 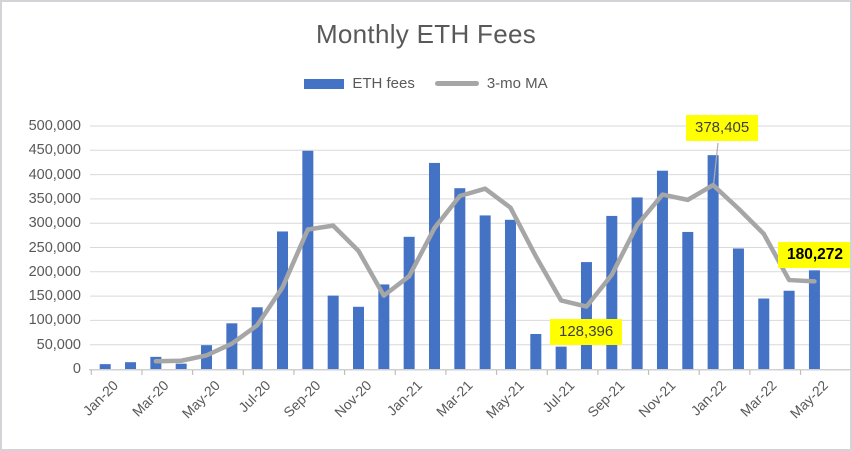 I want to click on x-axis-label-Sep-21: Sep-21, so click(x=606, y=399).